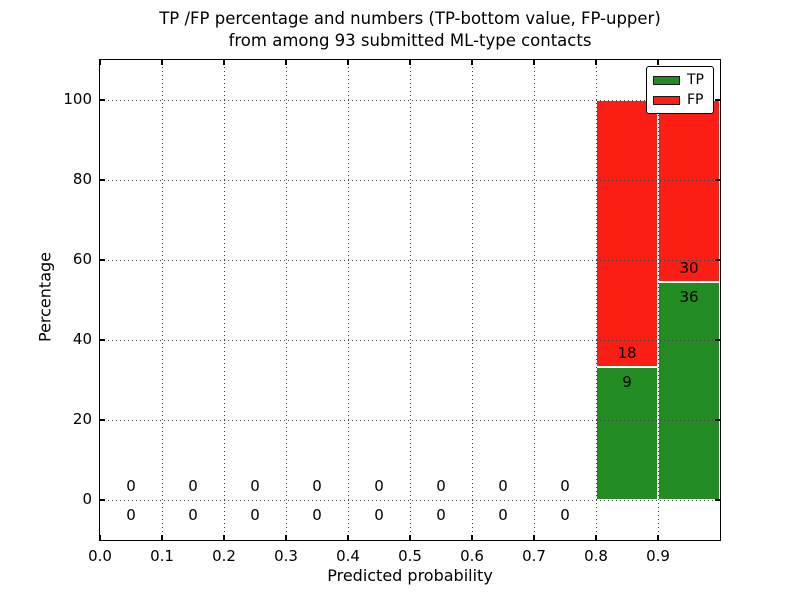 Image resolution: width=800 pixels, height=600 pixels. What do you see at coordinates (286, 300) in the screenshot?
I see `gridline-x-0.3` at bounding box center [286, 300].